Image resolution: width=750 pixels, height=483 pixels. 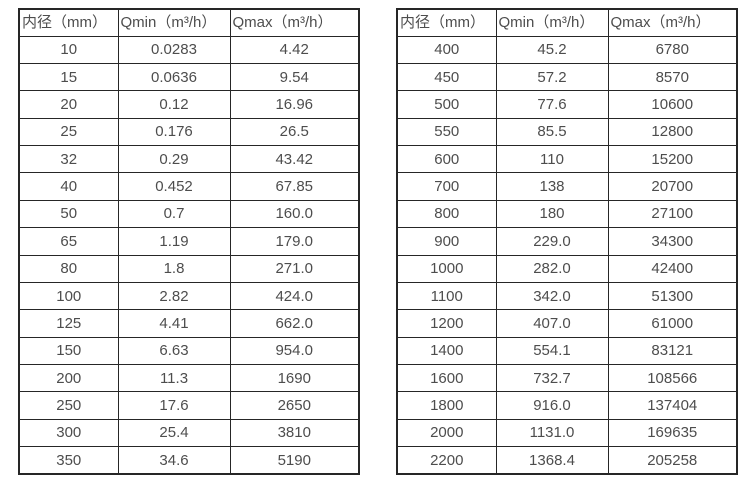 What do you see at coordinates (446, 214) in the screenshot?
I see `table-cell: 800` at bounding box center [446, 214].